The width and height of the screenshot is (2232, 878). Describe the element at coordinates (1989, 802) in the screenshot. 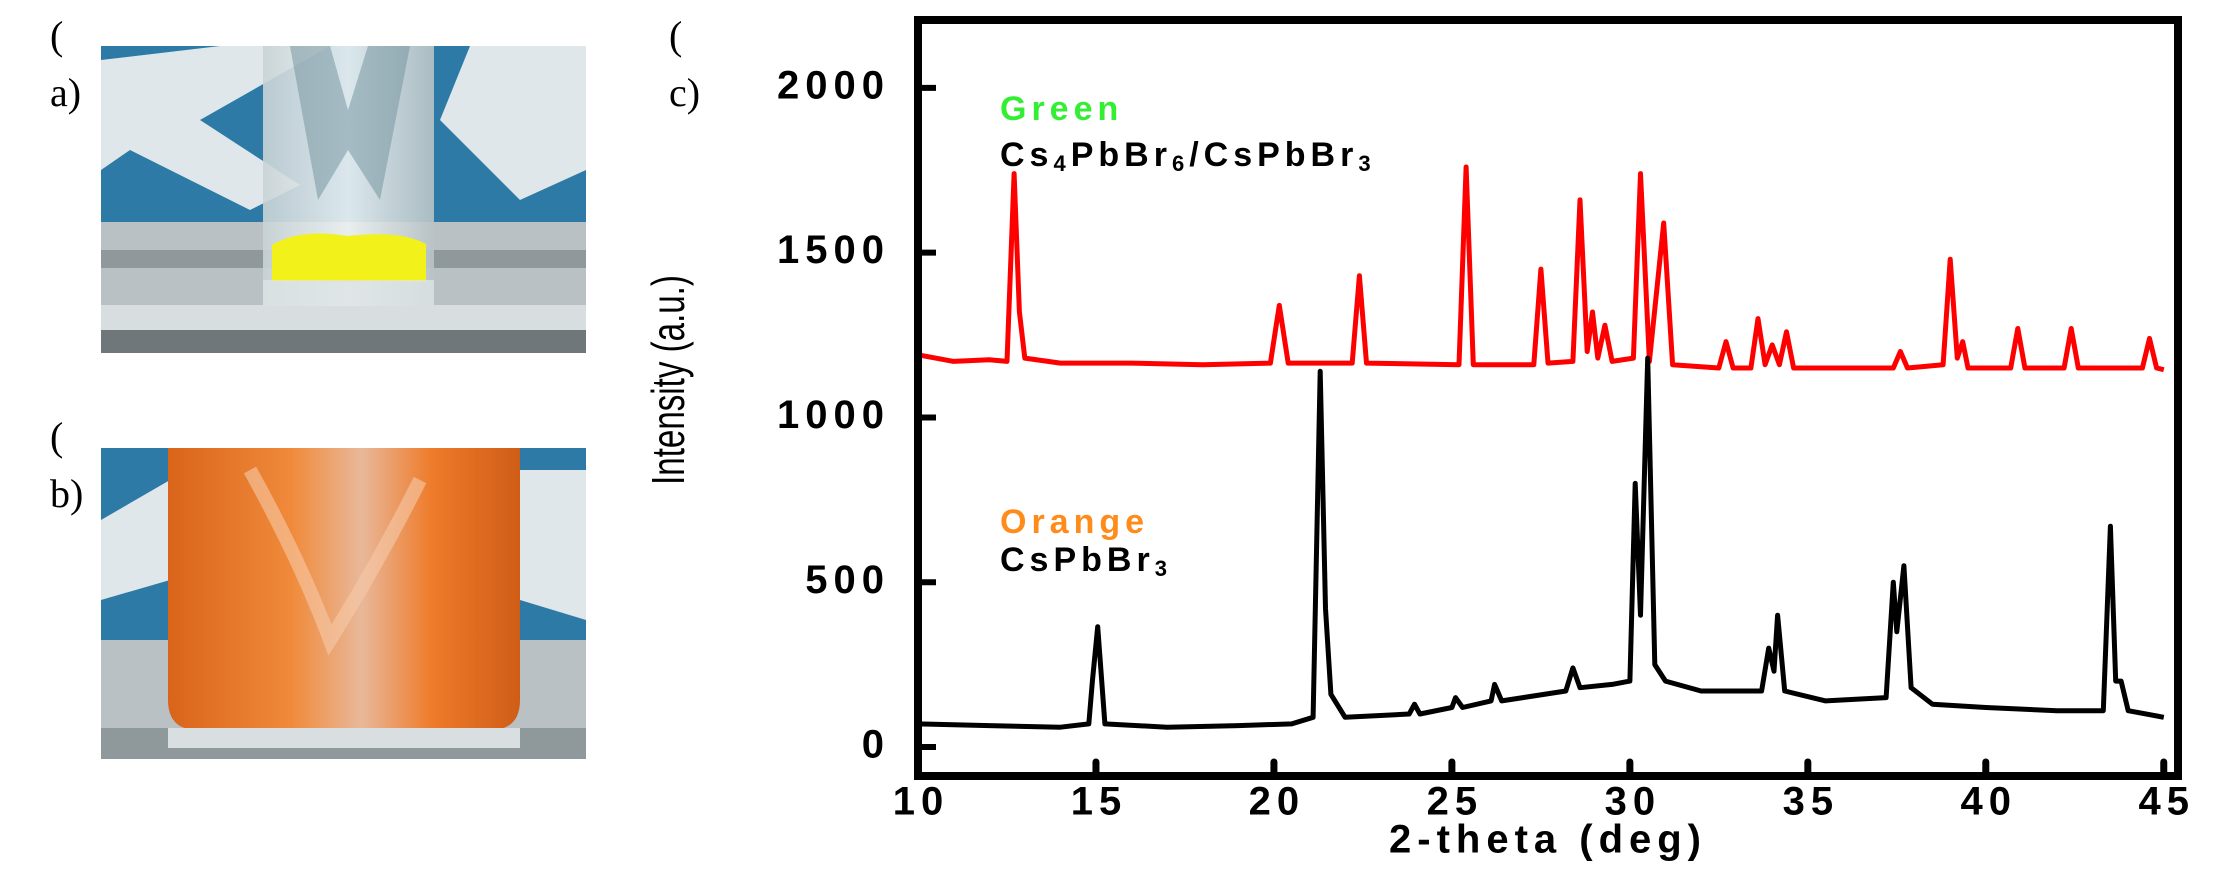

I see `x-tick-label: 40` at that location.